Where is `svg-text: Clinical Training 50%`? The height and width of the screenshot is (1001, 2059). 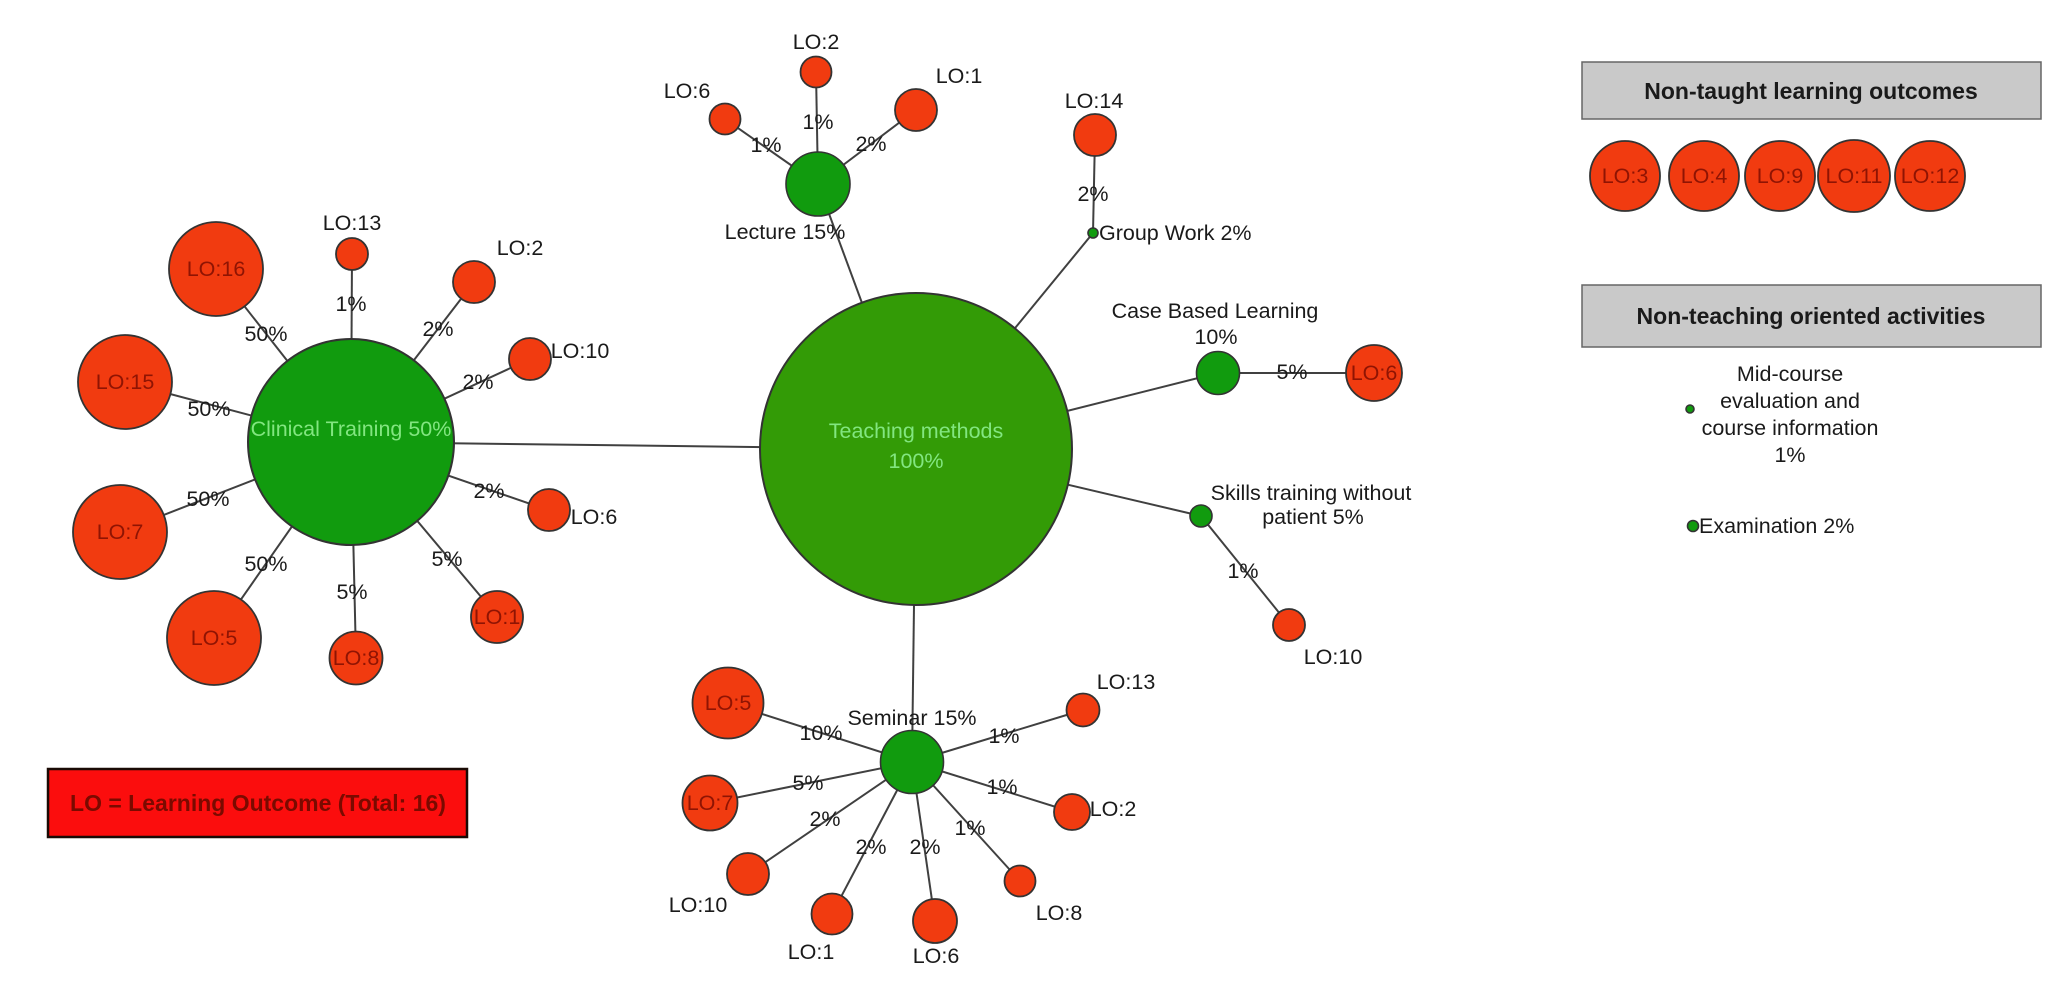
svg-text: Clinical Training 50% is located at coordinates (351, 429).